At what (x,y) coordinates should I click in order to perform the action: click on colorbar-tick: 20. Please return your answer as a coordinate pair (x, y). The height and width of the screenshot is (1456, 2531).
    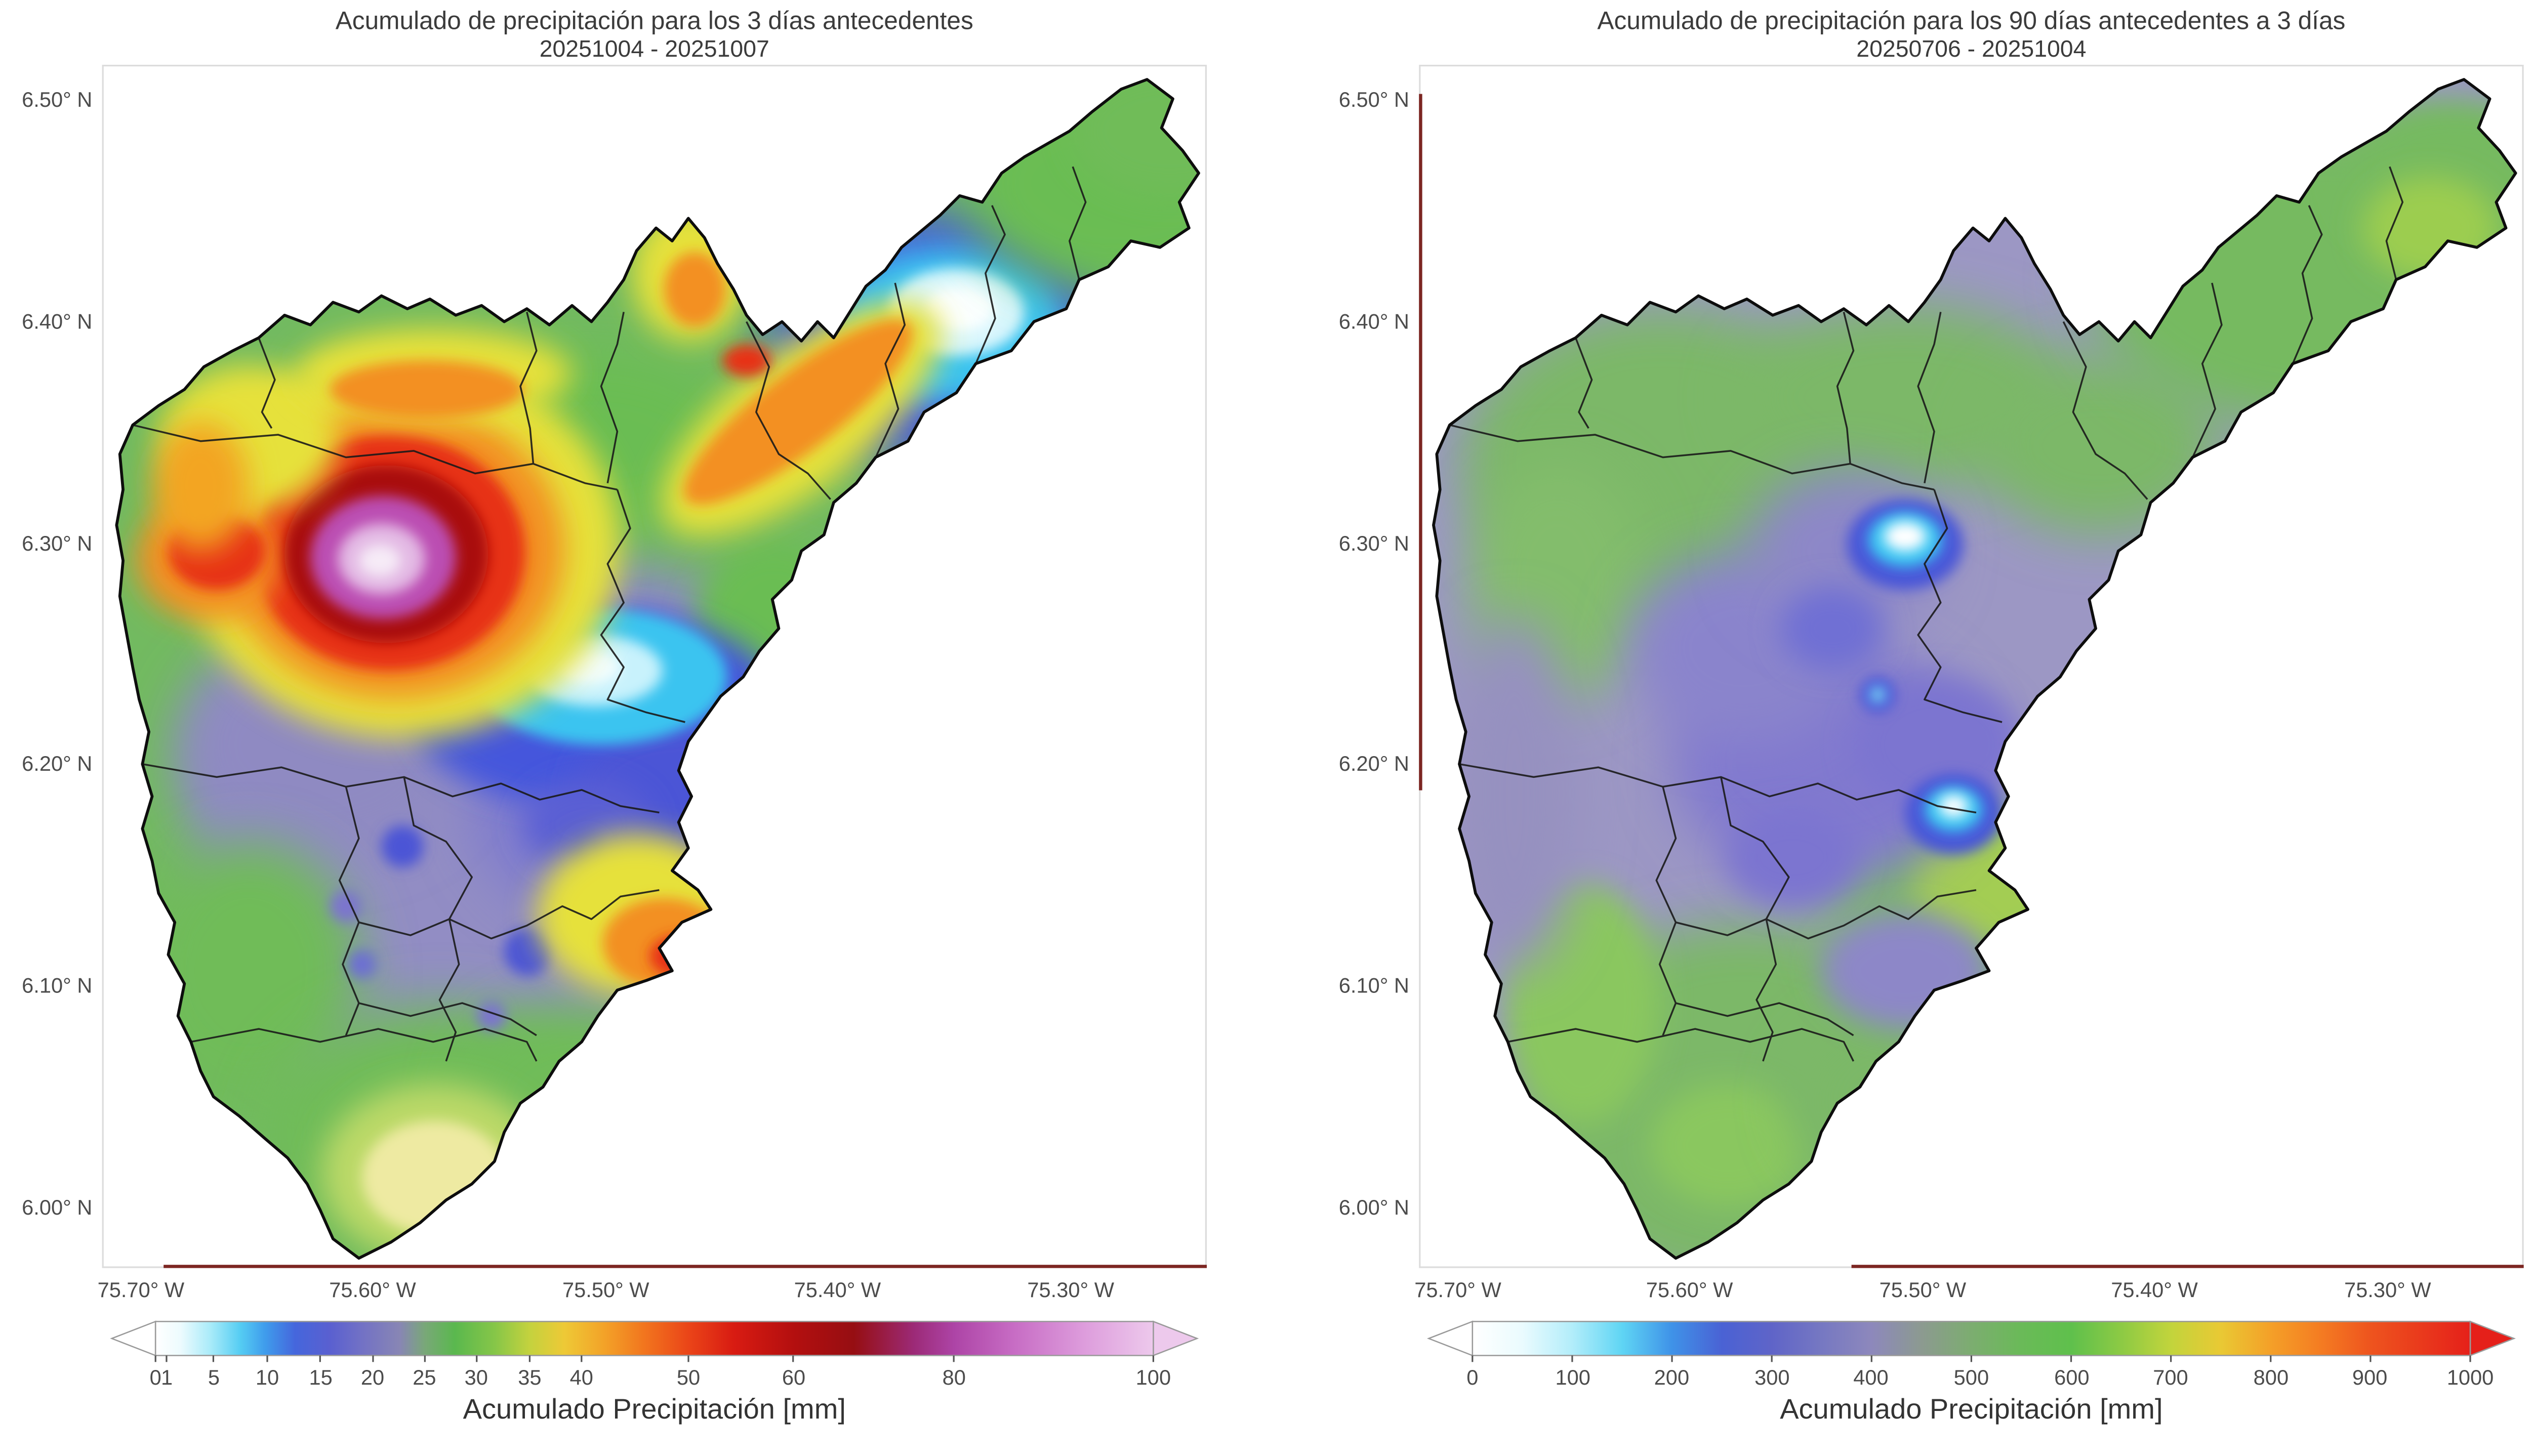
    Looking at the image, I should click on (372, 1378).